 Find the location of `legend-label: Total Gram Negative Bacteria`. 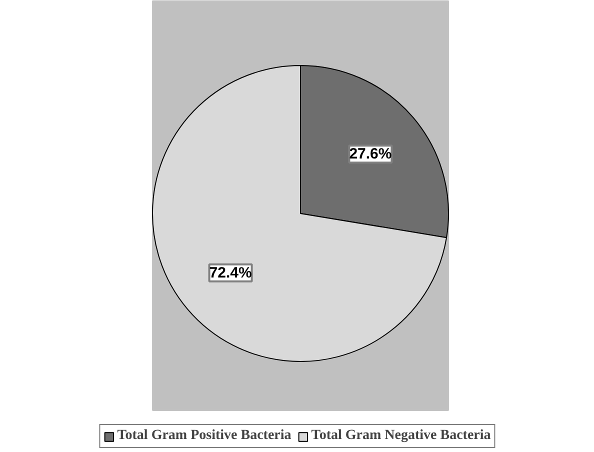

legend-label: Total Gram Negative Bacteria is located at coordinates (401, 436).